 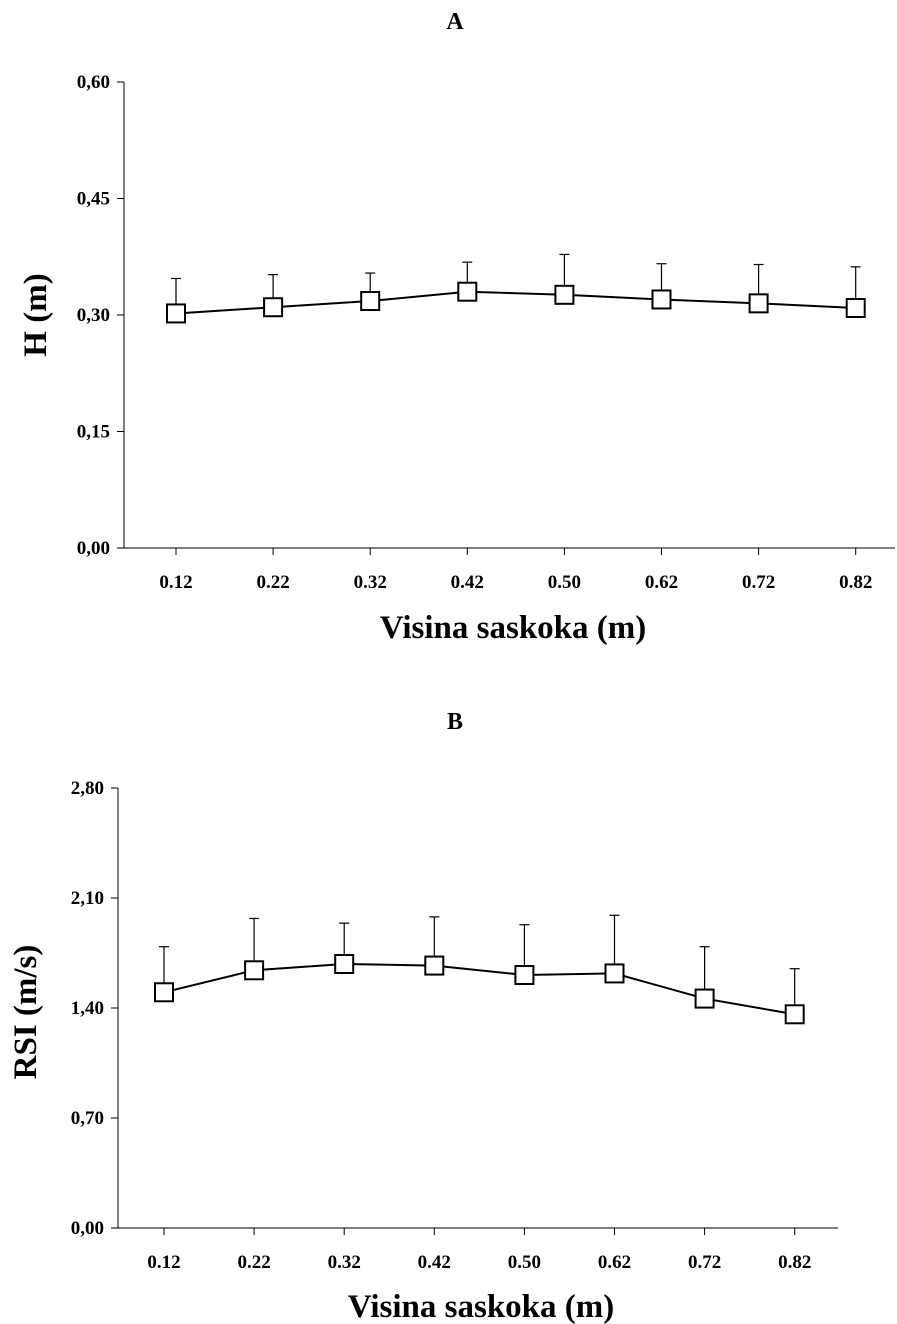 What do you see at coordinates (87, 788) in the screenshot?
I see `y-tick-label: 2,80` at bounding box center [87, 788].